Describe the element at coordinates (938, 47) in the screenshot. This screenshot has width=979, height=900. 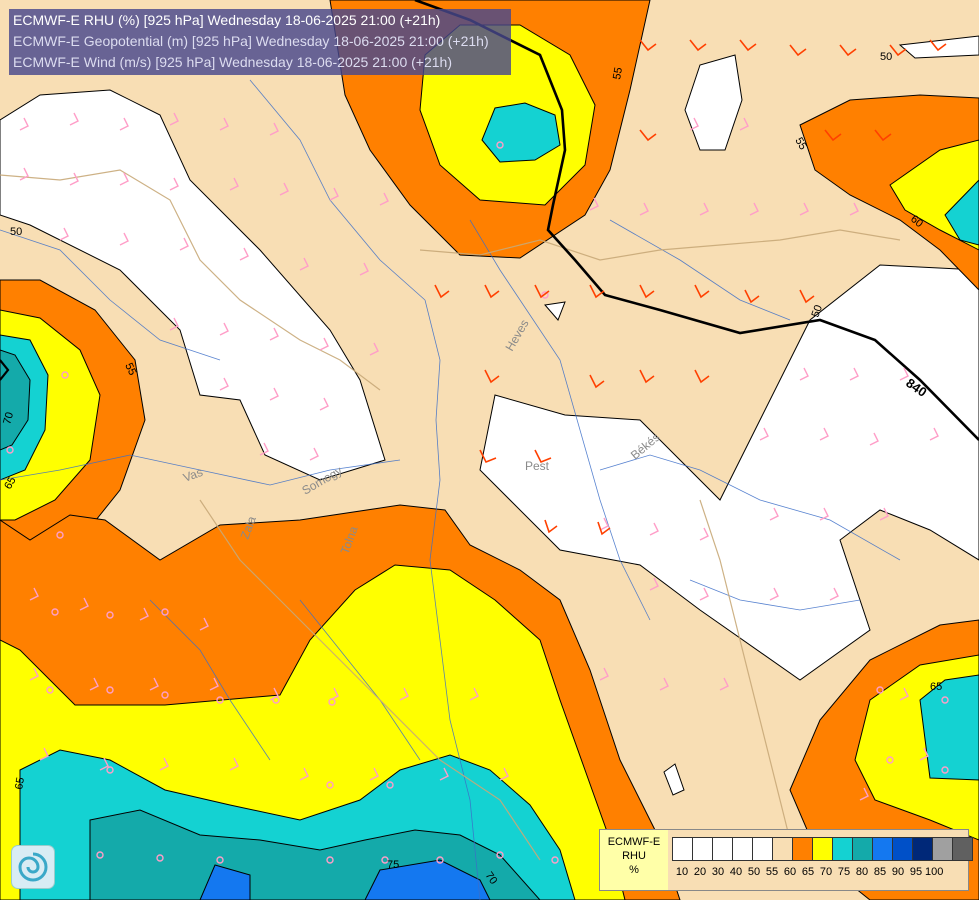
I see `rhu-dry-zone-corner` at that location.